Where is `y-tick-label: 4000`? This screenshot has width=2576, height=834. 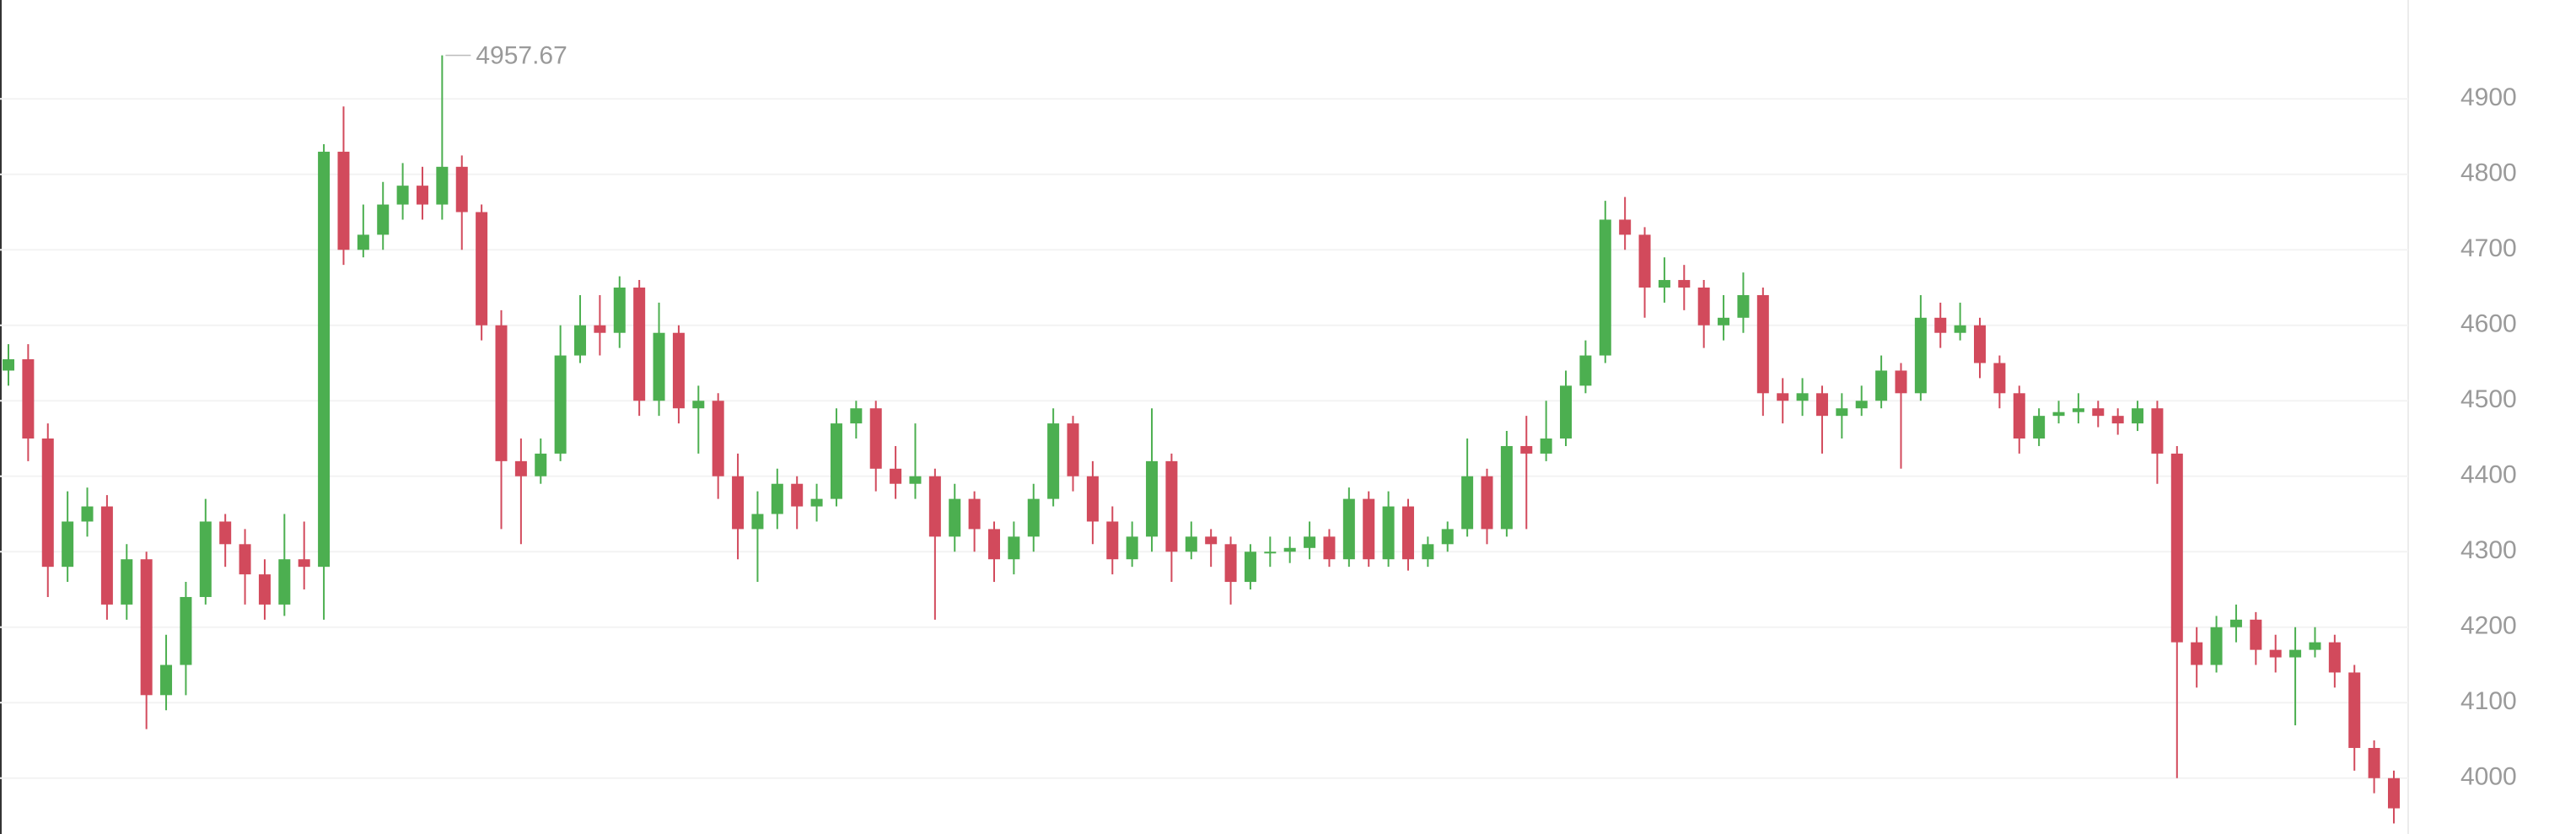 y-tick-label: 4000 is located at coordinates (2488, 777).